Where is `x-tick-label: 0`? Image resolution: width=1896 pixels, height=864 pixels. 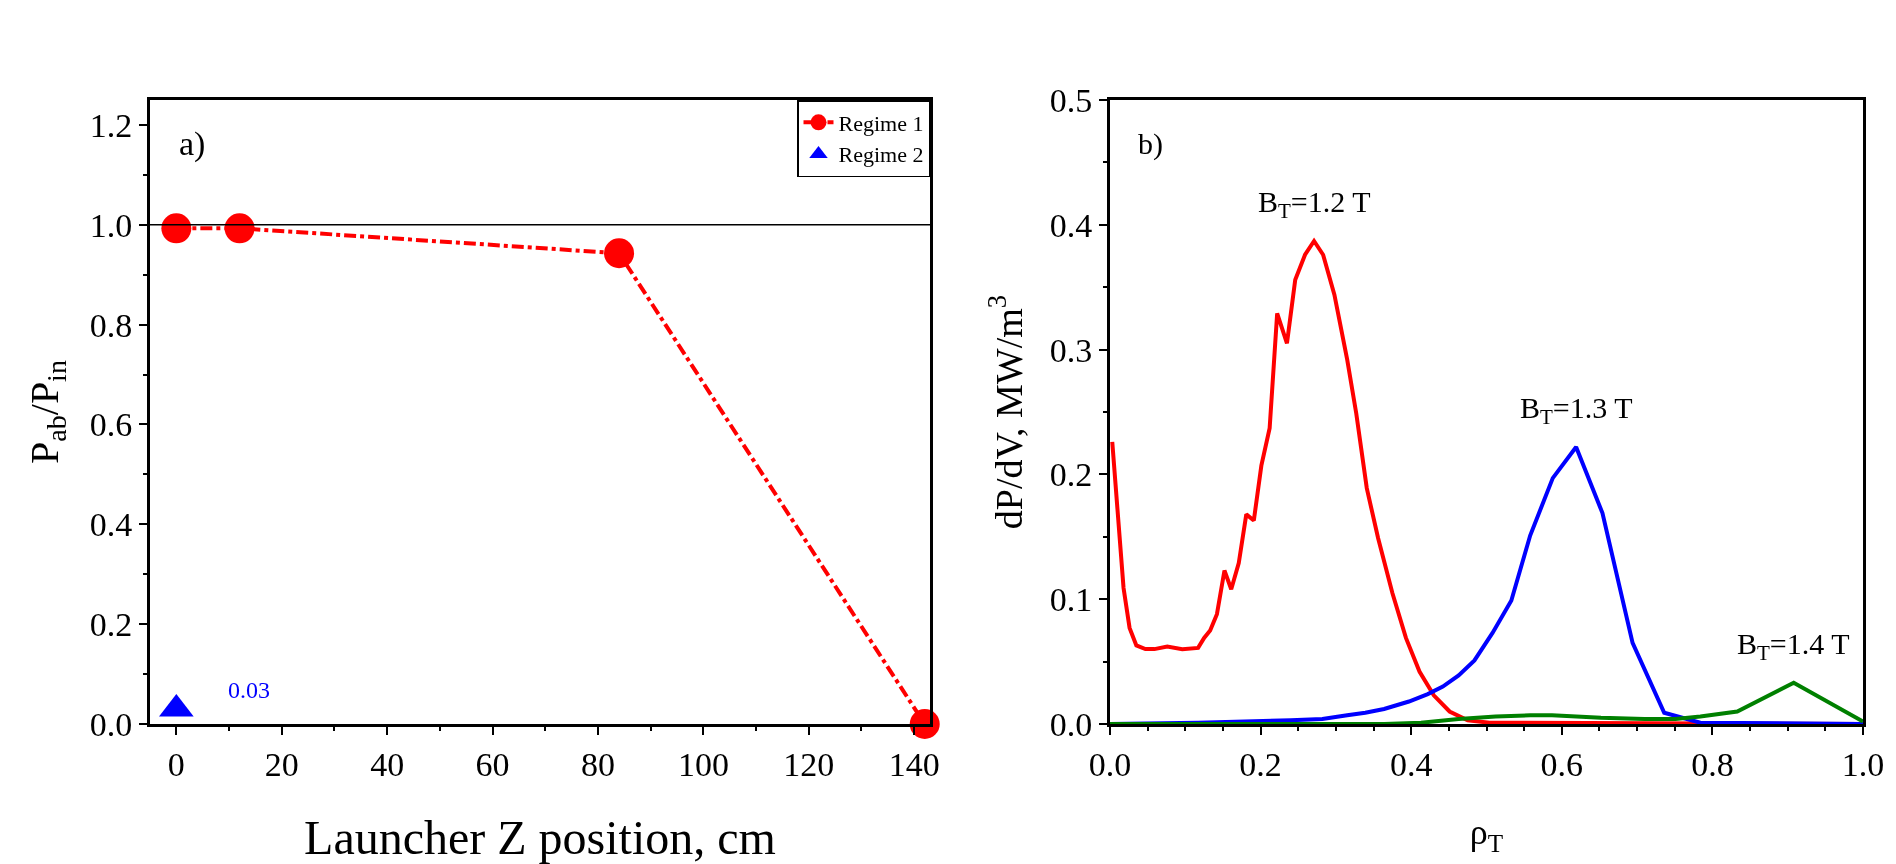
x-tick-label: 0 is located at coordinates (176, 764).